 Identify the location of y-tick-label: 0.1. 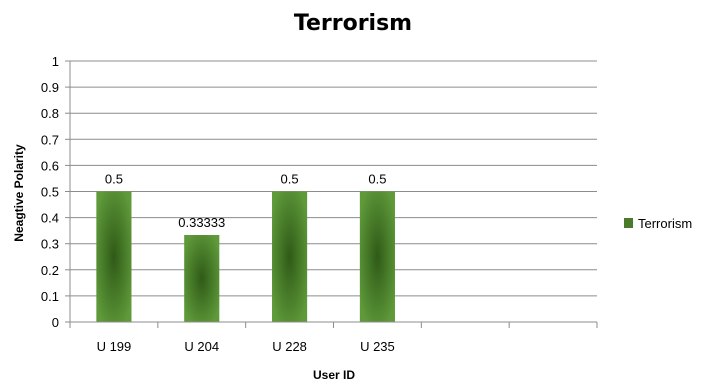
(50, 296).